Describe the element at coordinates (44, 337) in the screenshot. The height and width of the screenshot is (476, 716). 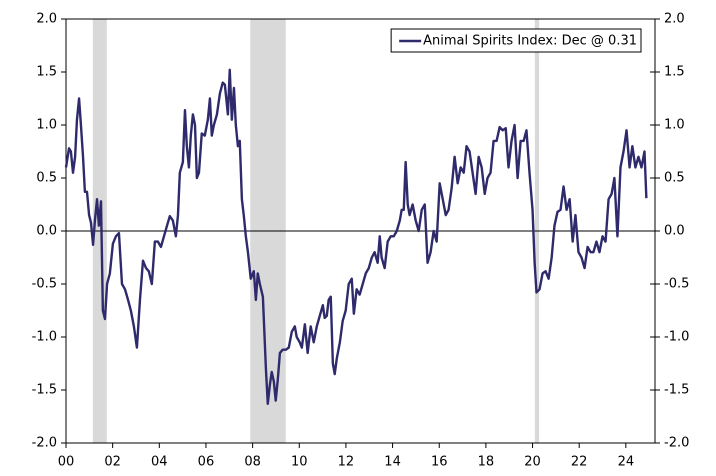
I see `y-tick-label: -1.0` at that location.